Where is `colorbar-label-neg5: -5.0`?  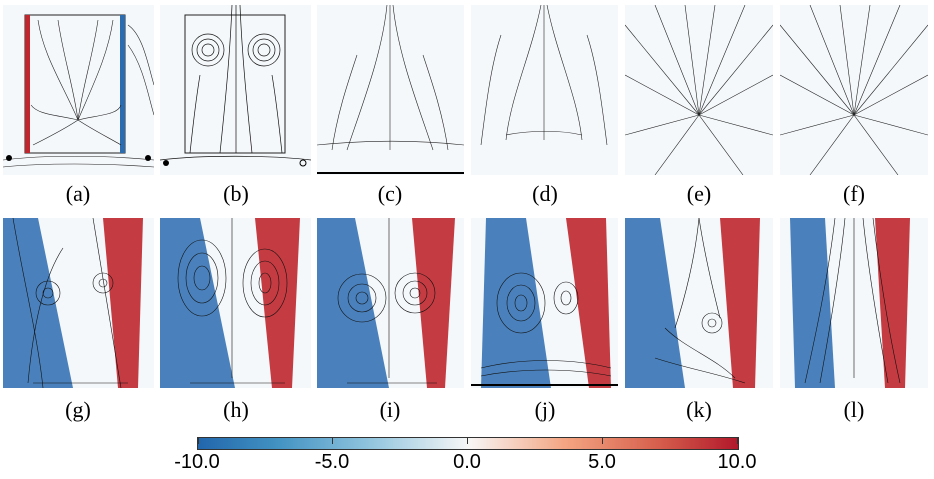 colorbar-label-neg5: -5.0 is located at coordinates (332, 462).